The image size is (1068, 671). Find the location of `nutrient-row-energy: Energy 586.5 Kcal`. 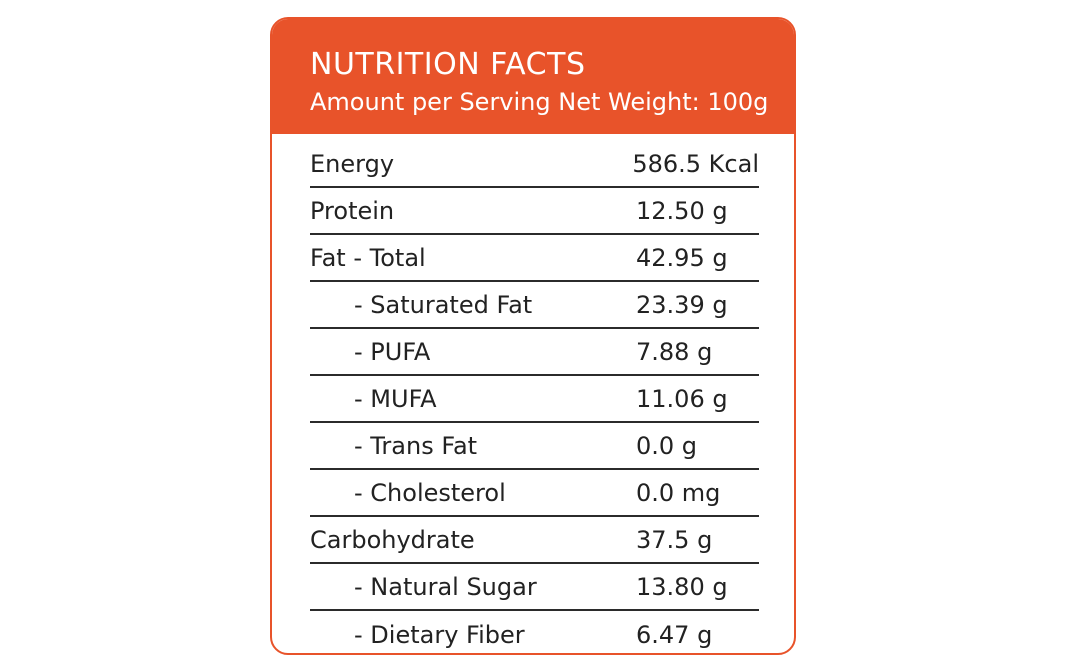

nutrient-row-energy: Energy 586.5 Kcal is located at coordinates (534, 164).